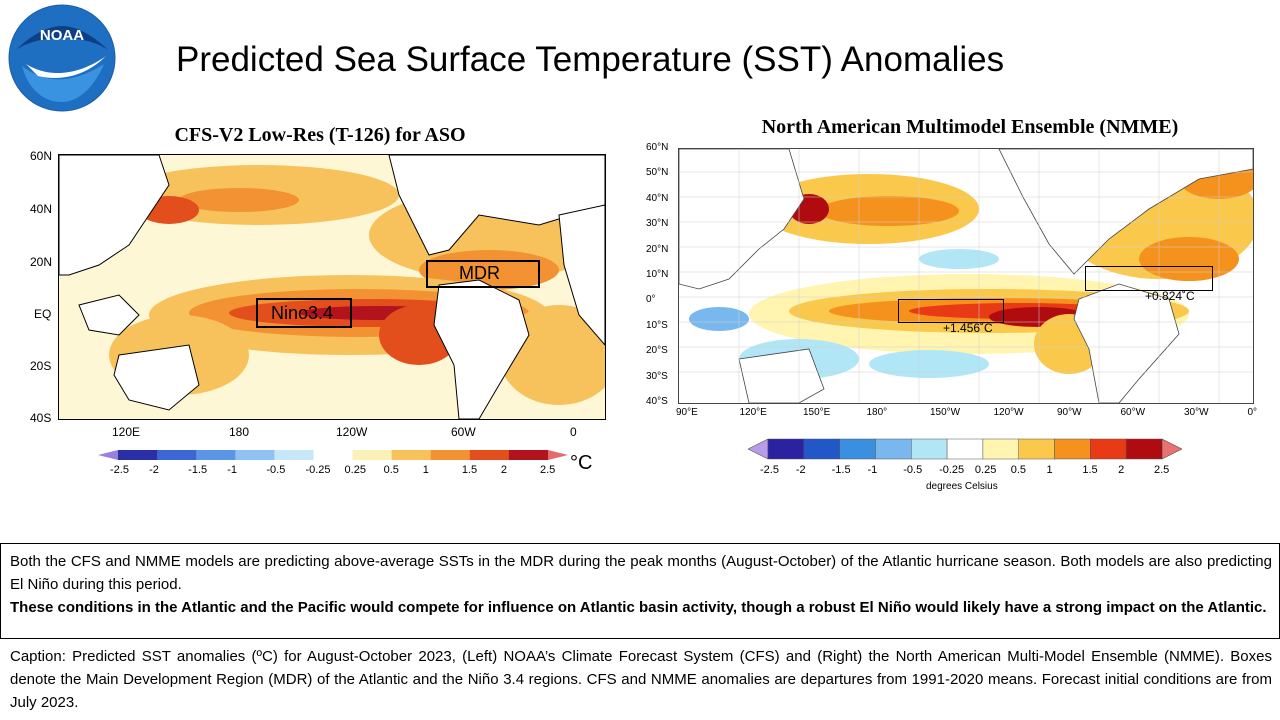 This screenshot has width=1280, height=720. What do you see at coordinates (651, 300) in the screenshot?
I see `right-lat-label: 0°` at bounding box center [651, 300].